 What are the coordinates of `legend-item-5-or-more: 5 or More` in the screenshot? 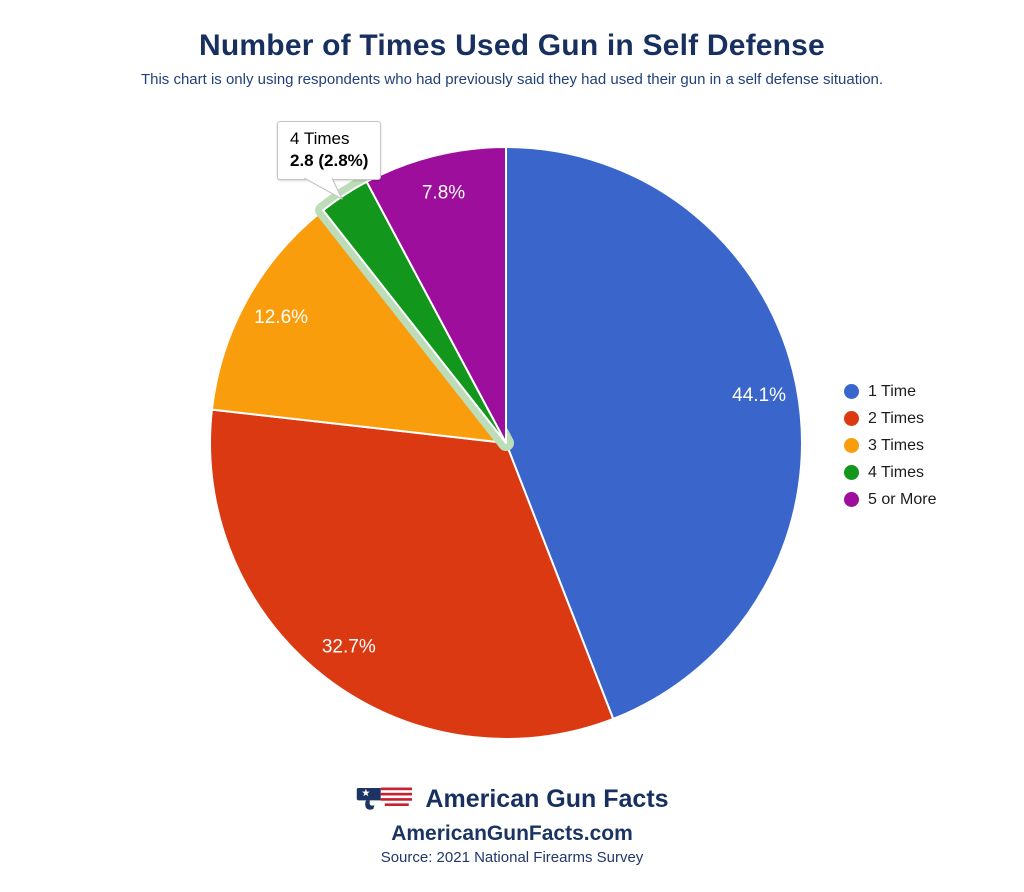 It's located at (890, 499).